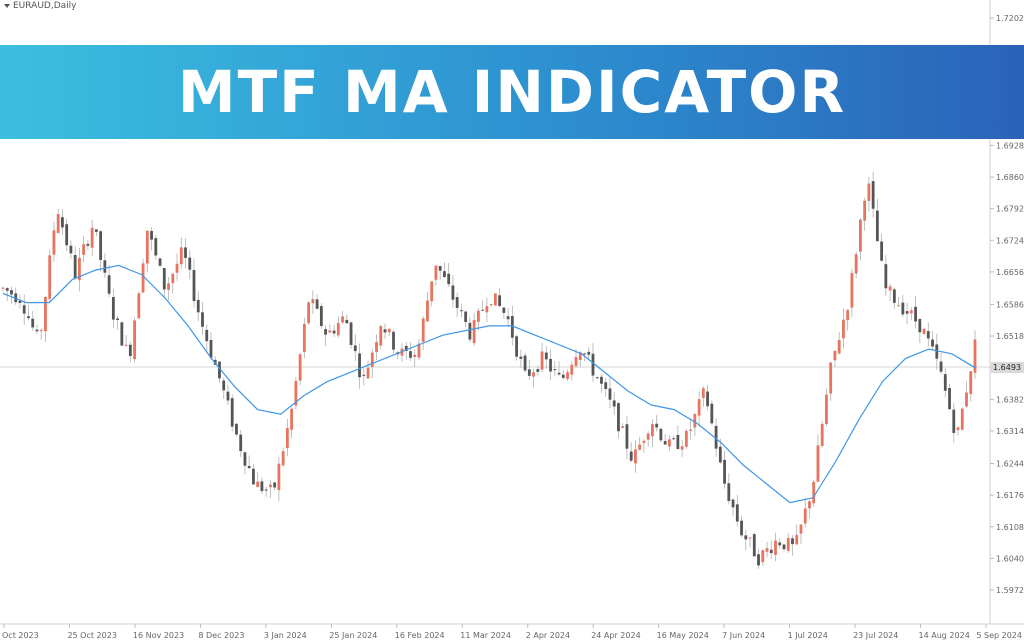 Image resolution: width=1024 pixels, height=640 pixels. What do you see at coordinates (1010, 431) in the screenshot?
I see `price-tick-label: 1.6314` at bounding box center [1010, 431].